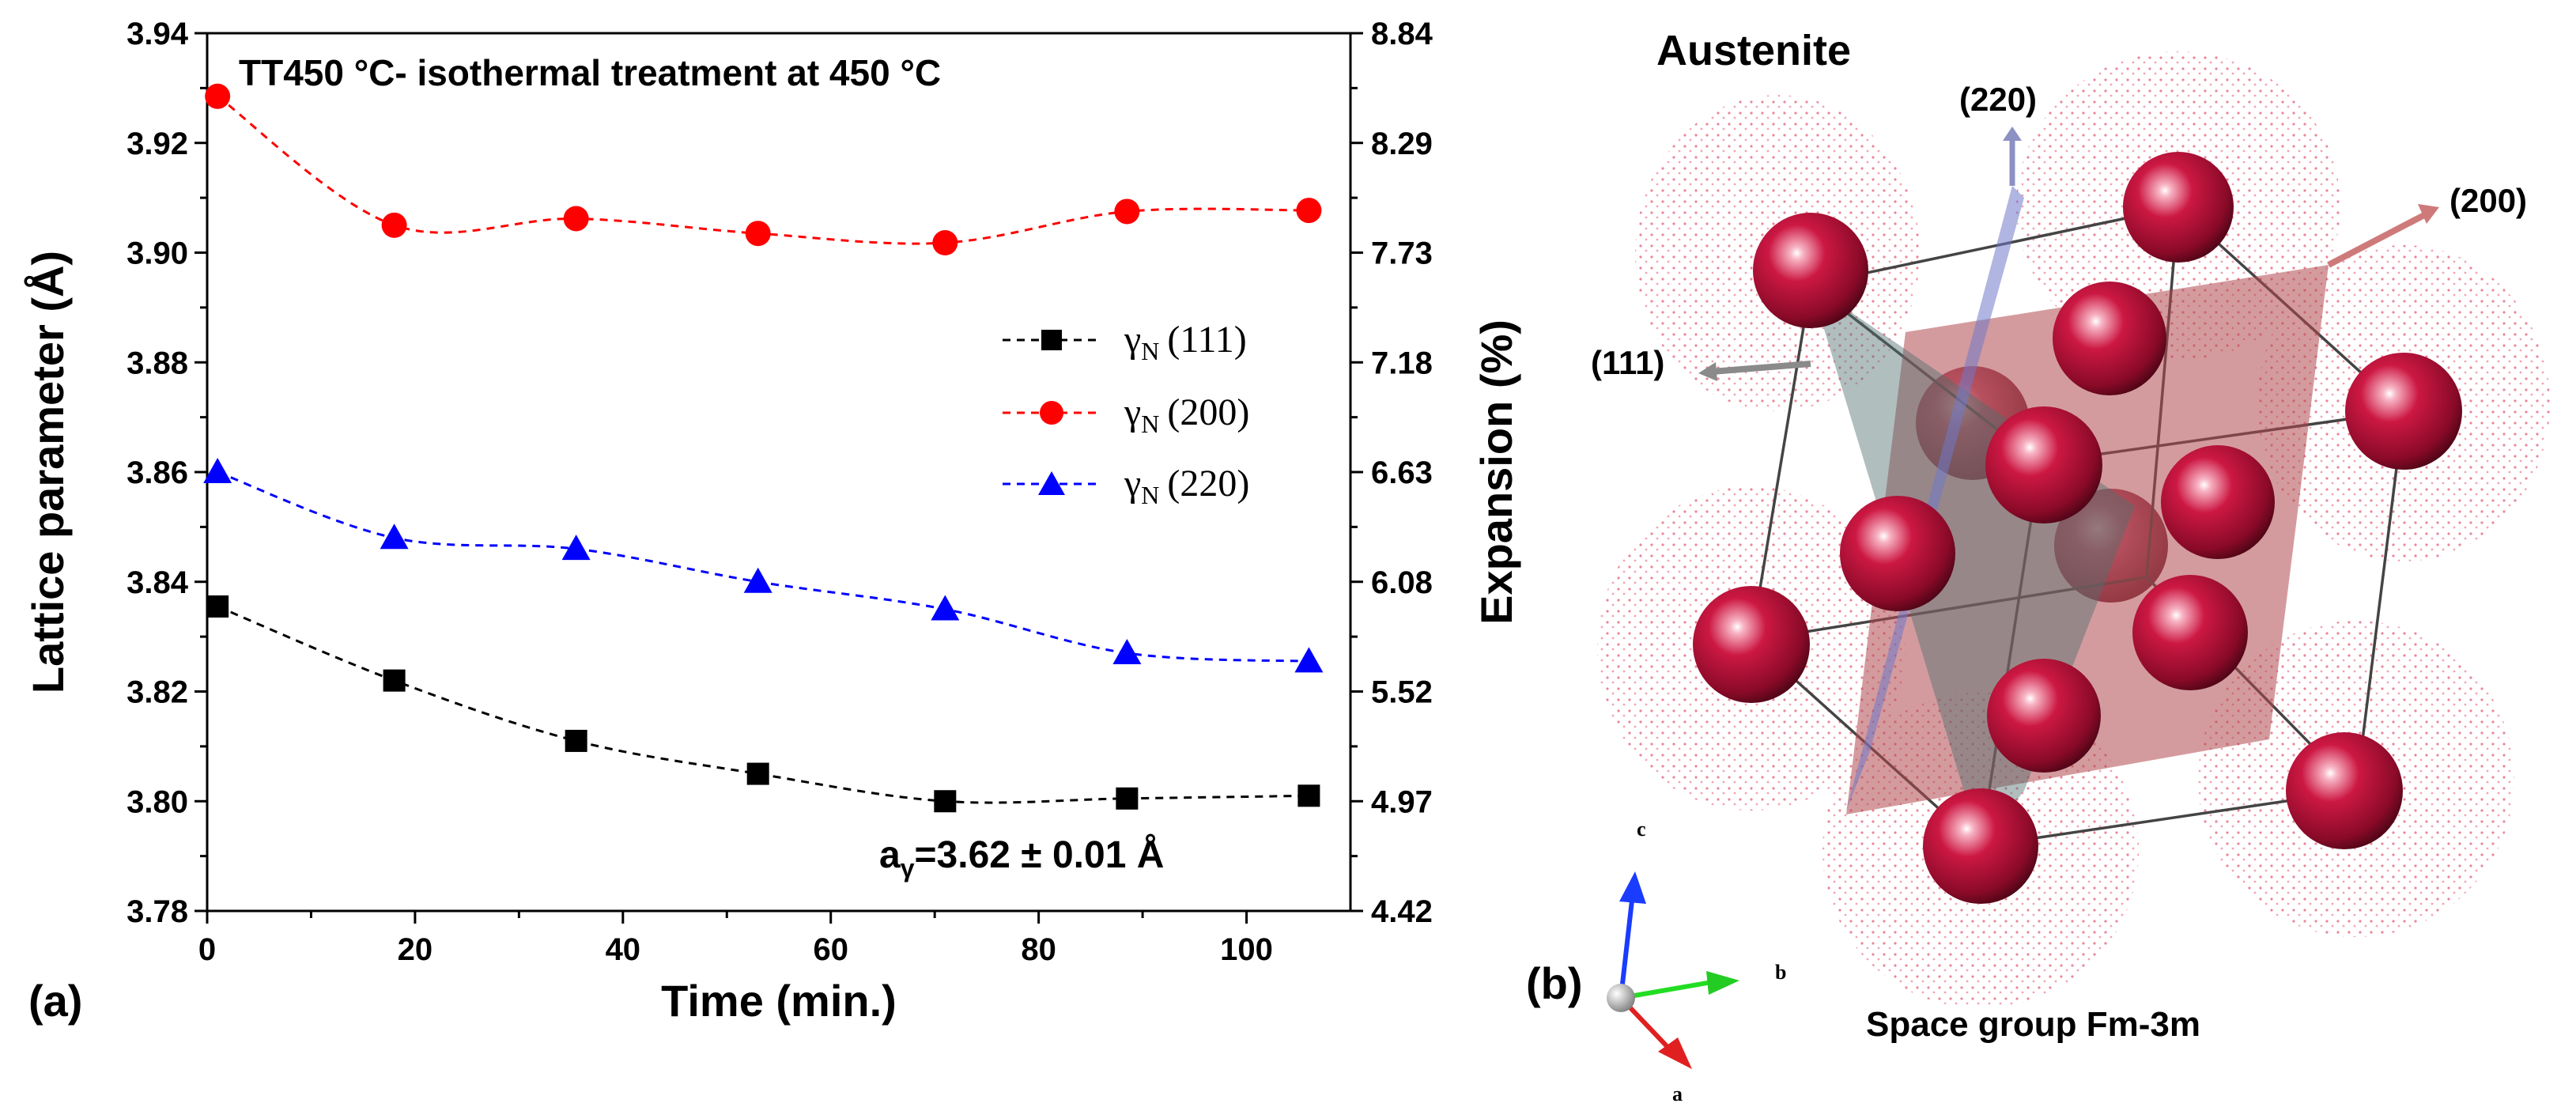 The image size is (2576, 1111). What do you see at coordinates (1402, 911) in the screenshot?
I see `y2-tick-label: 4.42` at bounding box center [1402, 911].